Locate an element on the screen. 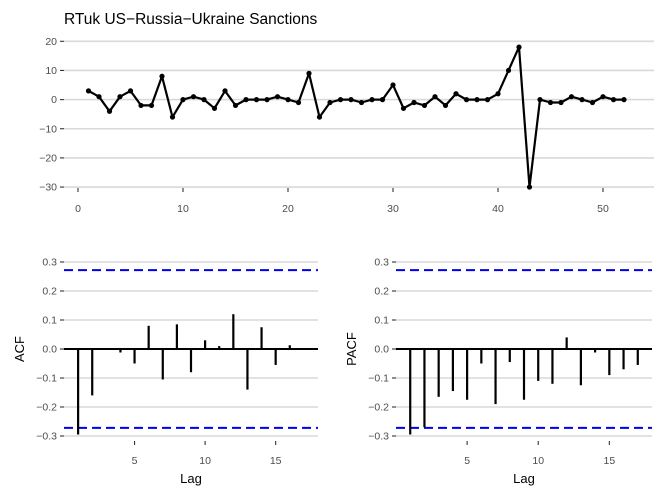 The height and width of the screenshot is (498, 664). x-tick-label: 40 is located at coordinates (498, 209).